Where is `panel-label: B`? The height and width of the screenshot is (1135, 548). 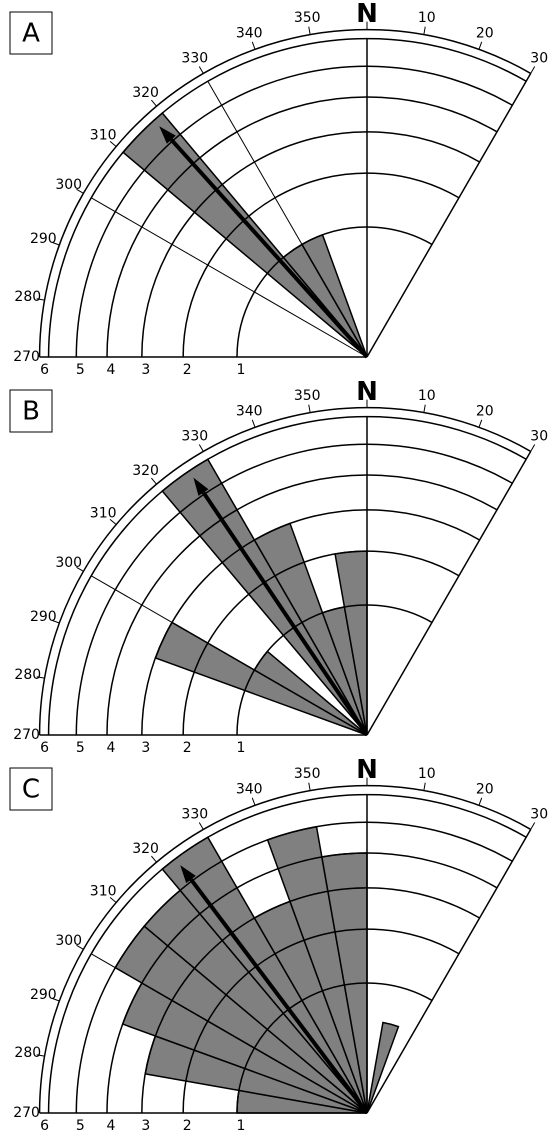 panel-label: B is located at coordinates (31, 412).